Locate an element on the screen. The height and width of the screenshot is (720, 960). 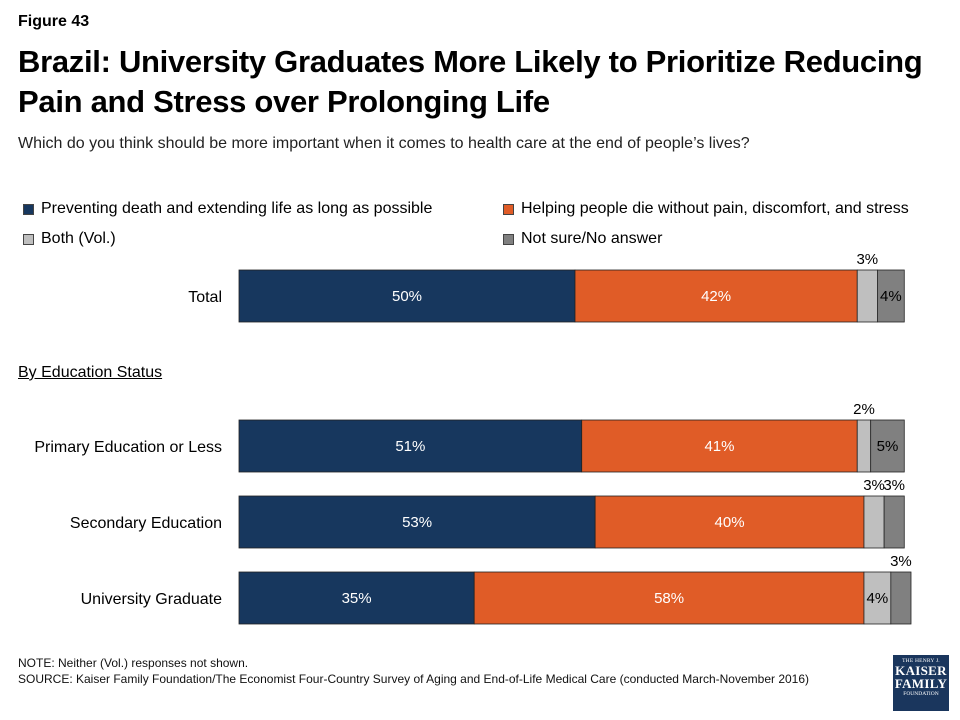
kff-logo: THE HENRY J. KAISER FAMILY FOUNDATION is located at coordinates (921, 683).